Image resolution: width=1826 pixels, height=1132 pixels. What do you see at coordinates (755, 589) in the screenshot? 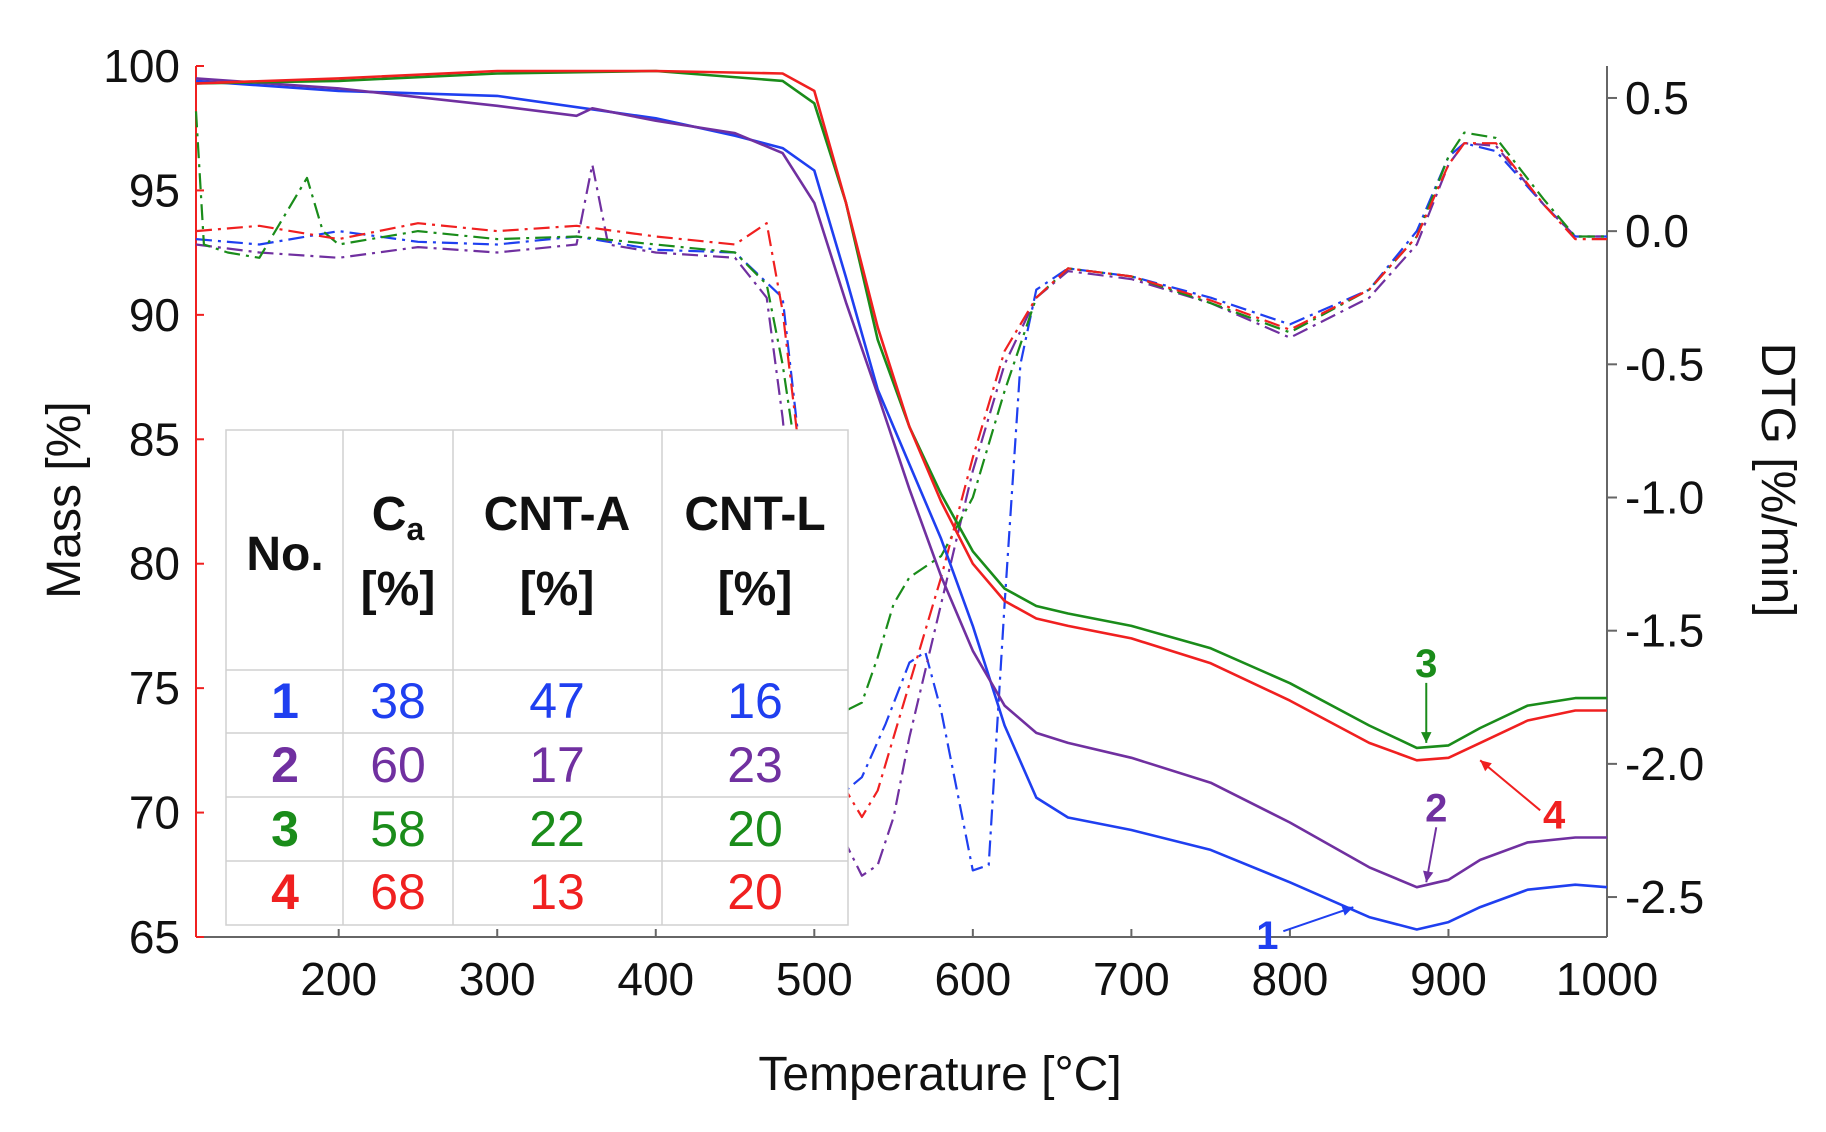
I see `legend-header-cntl-unit: [%]` at bounding box center [755, 589].